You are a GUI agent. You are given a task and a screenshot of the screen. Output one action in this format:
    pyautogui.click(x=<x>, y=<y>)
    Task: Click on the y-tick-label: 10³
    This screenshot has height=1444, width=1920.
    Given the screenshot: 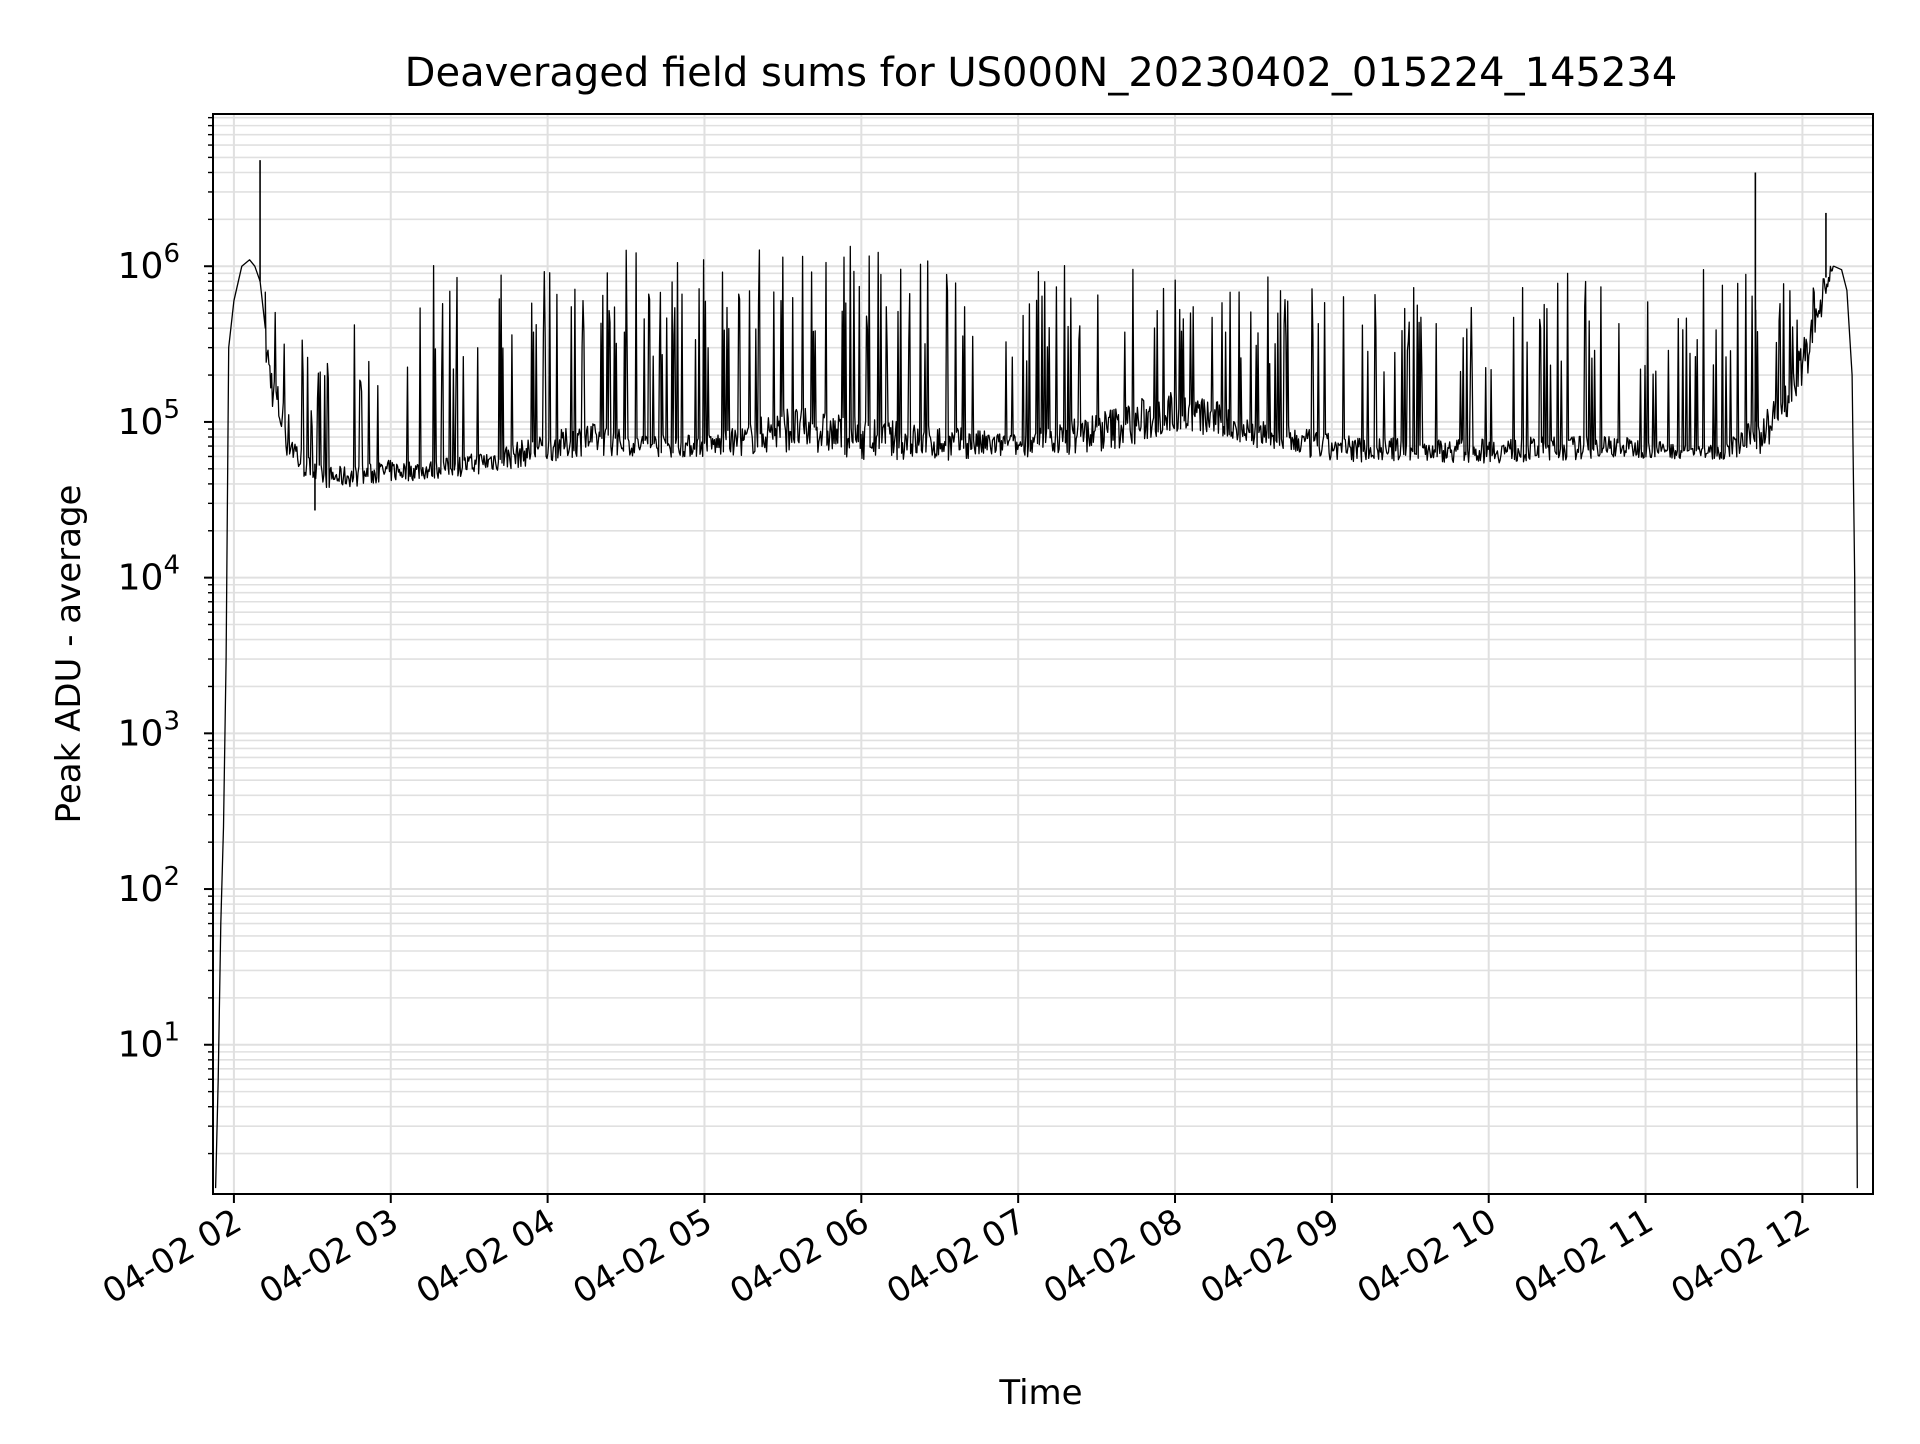 What is the action you would take?
    pyautogui.click(x=149, y=730)
    